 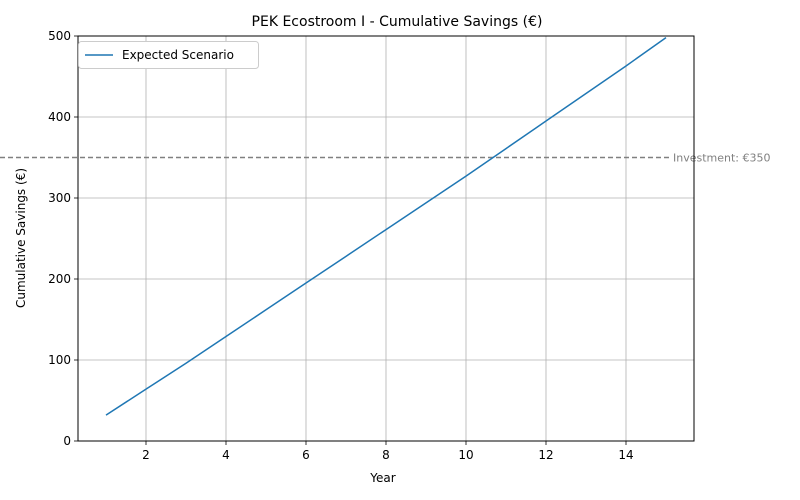 I want to click on chart-title: PEK Ecostroom I - Cumulative Savings (€), so click(x=397, y=22).